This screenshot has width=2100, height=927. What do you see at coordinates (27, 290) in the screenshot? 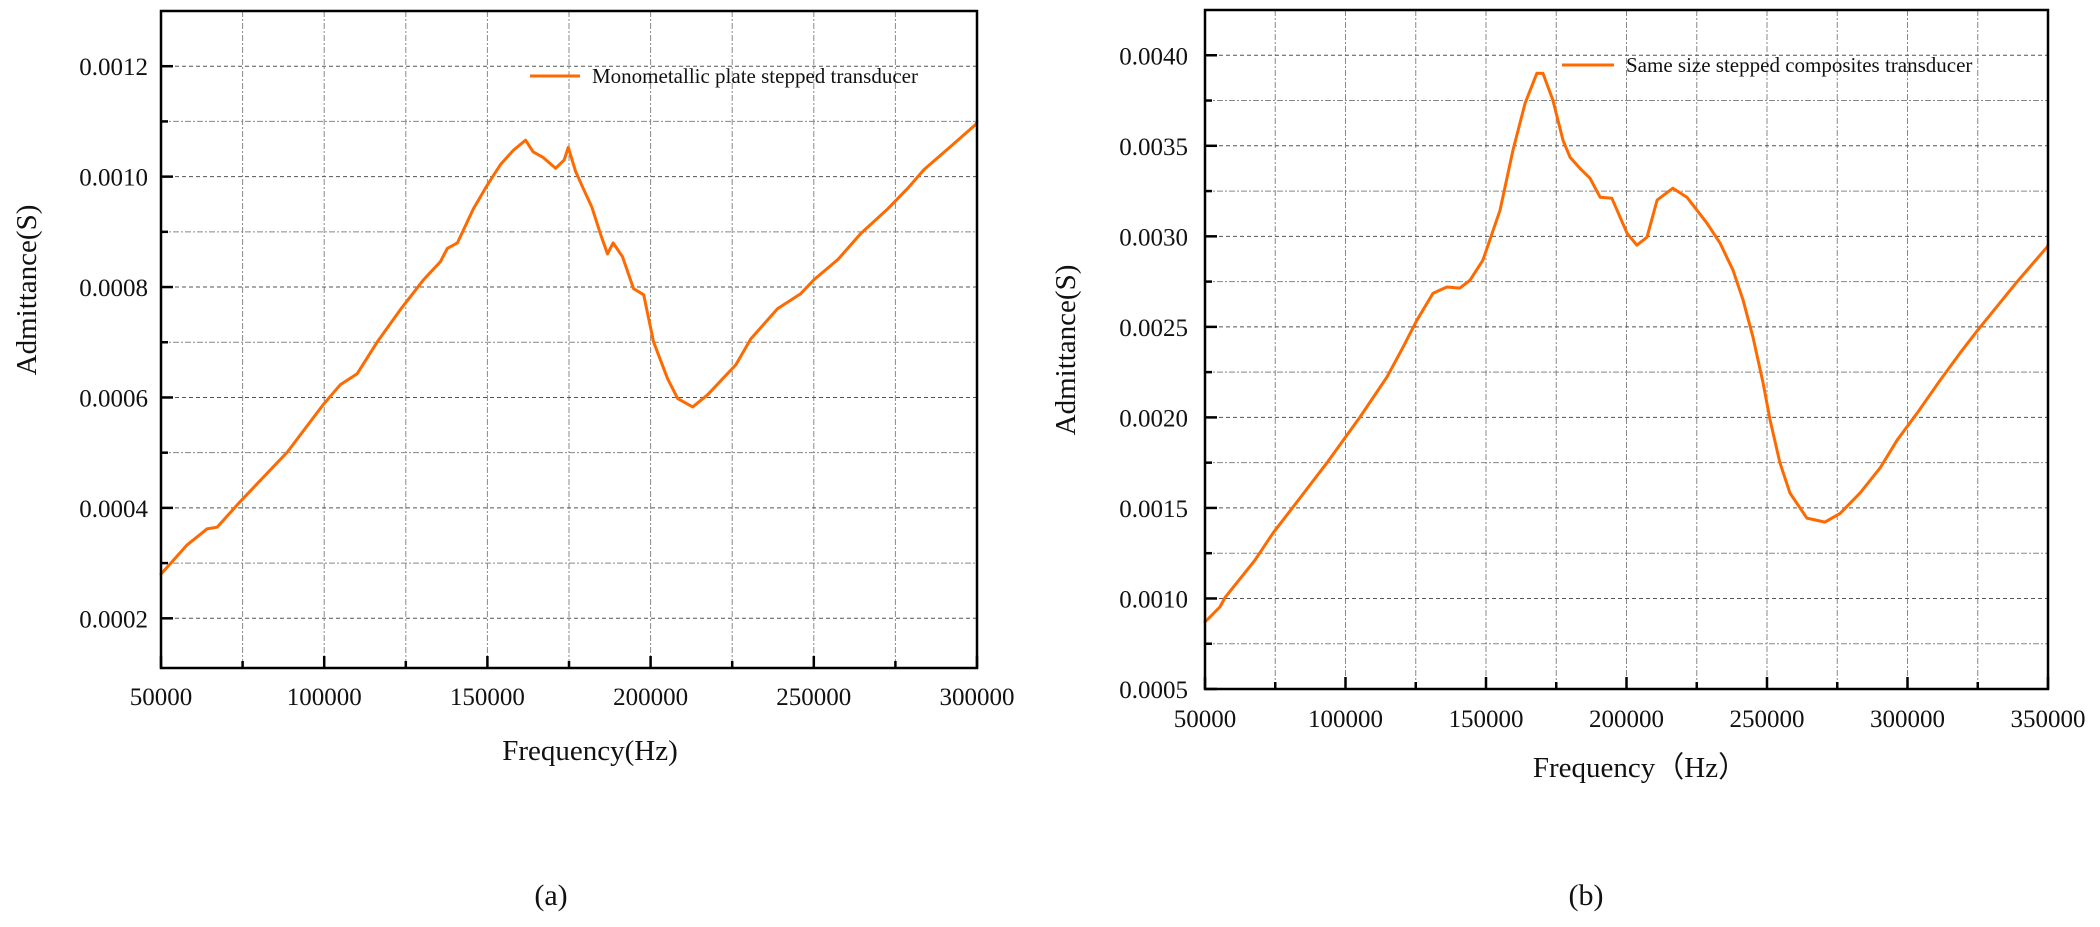
I see `y-axis-title-a: Admittance(S)` at bounding box center [27, 290].